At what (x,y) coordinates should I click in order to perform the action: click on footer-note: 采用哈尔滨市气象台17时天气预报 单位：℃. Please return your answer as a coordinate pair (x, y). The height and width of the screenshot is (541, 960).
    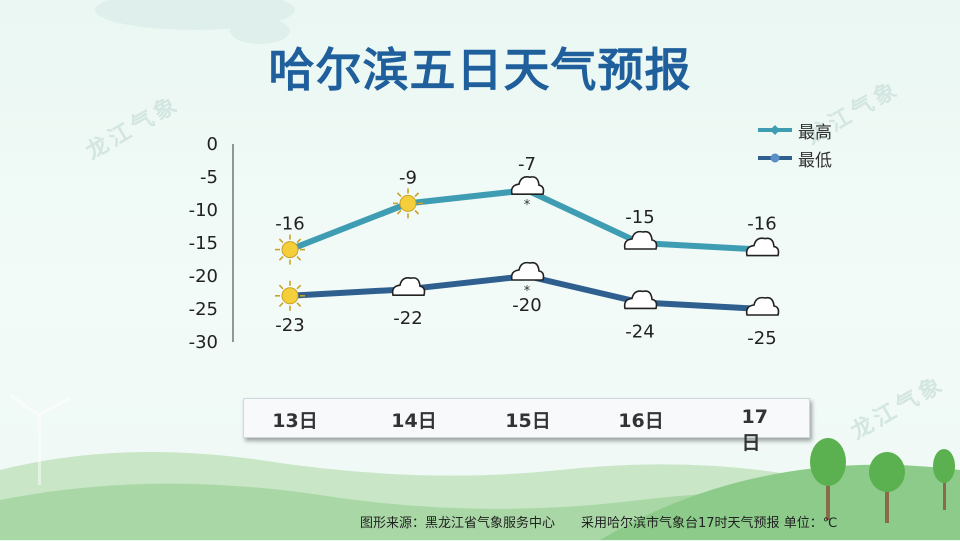
    Looking at the image, I should click on (709, 523).